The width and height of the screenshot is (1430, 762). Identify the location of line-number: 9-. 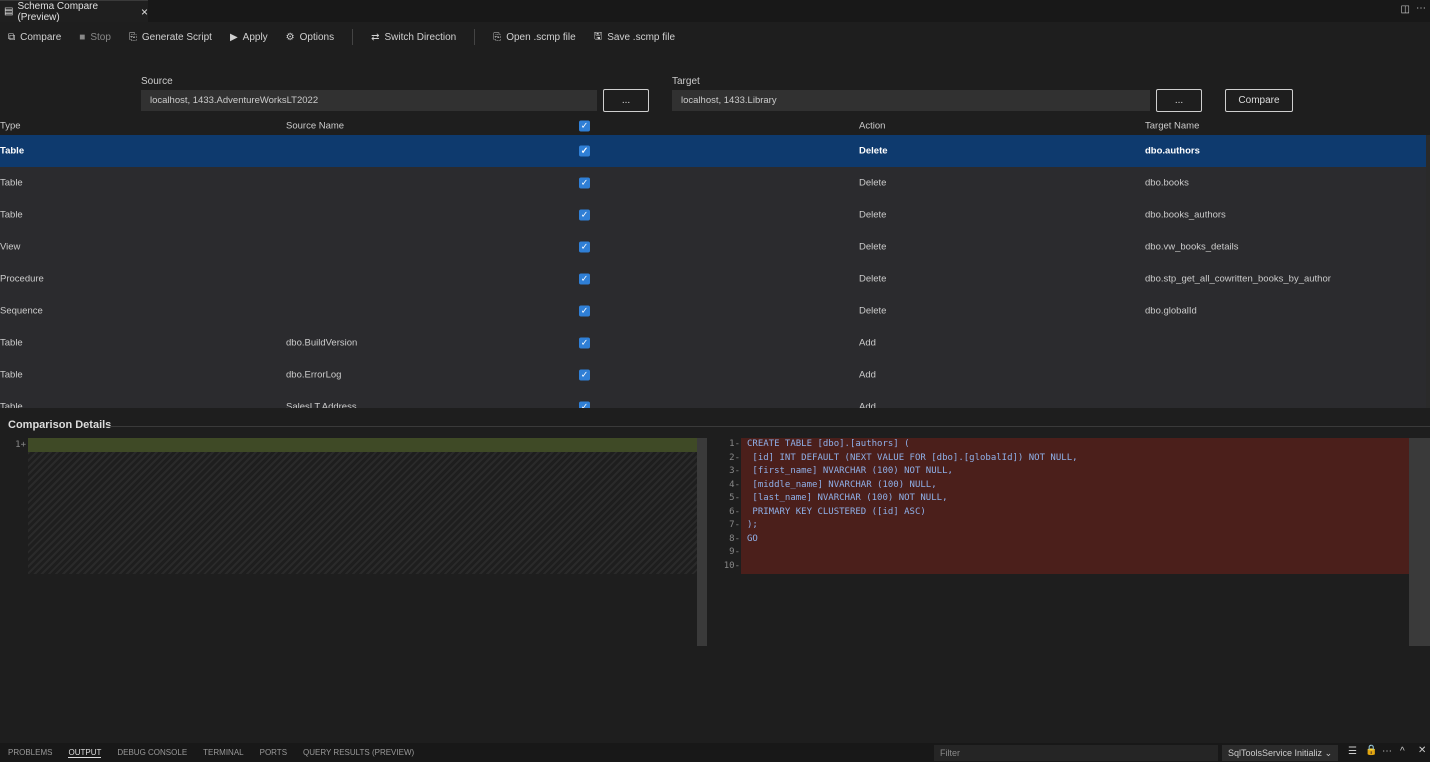
(734, 552).